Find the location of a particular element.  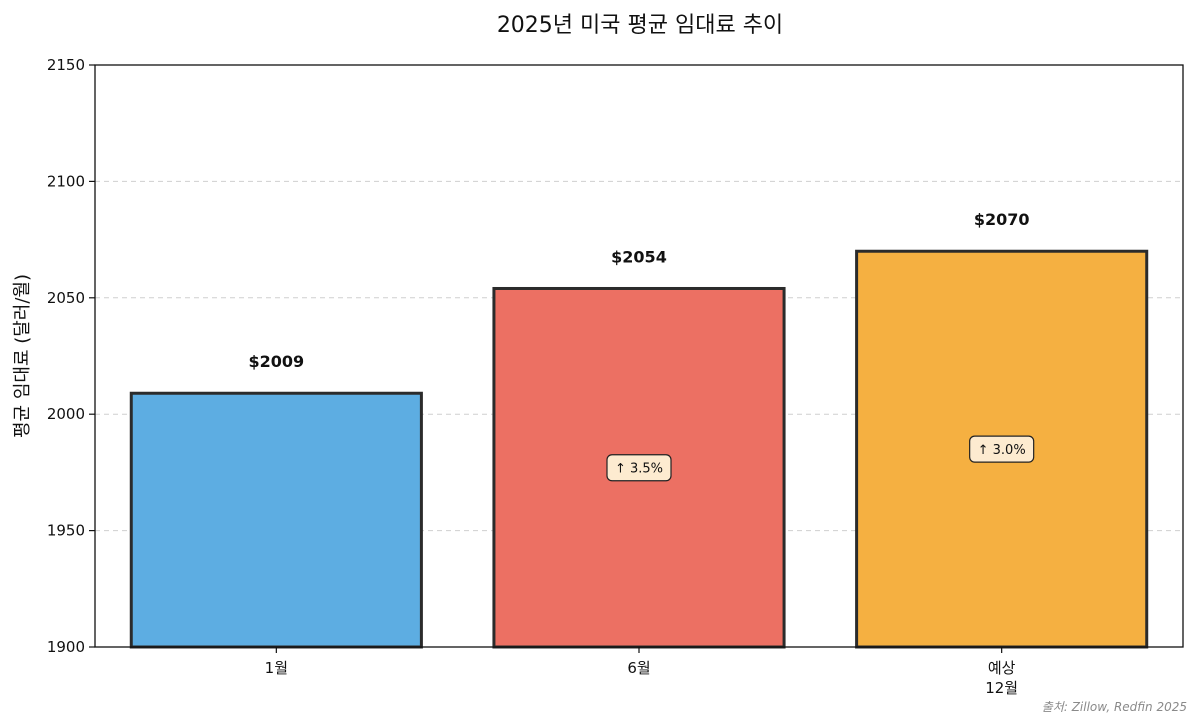

y-axis-ticks: 1900 1950 2000 2050 2100 2150 is located at coordinates (71, 356).